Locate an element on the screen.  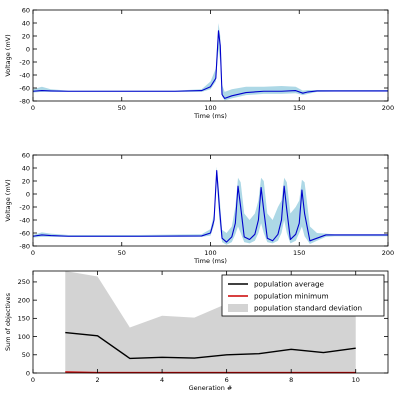
x-tick-label: 2 is located at coordinates (97, 380).